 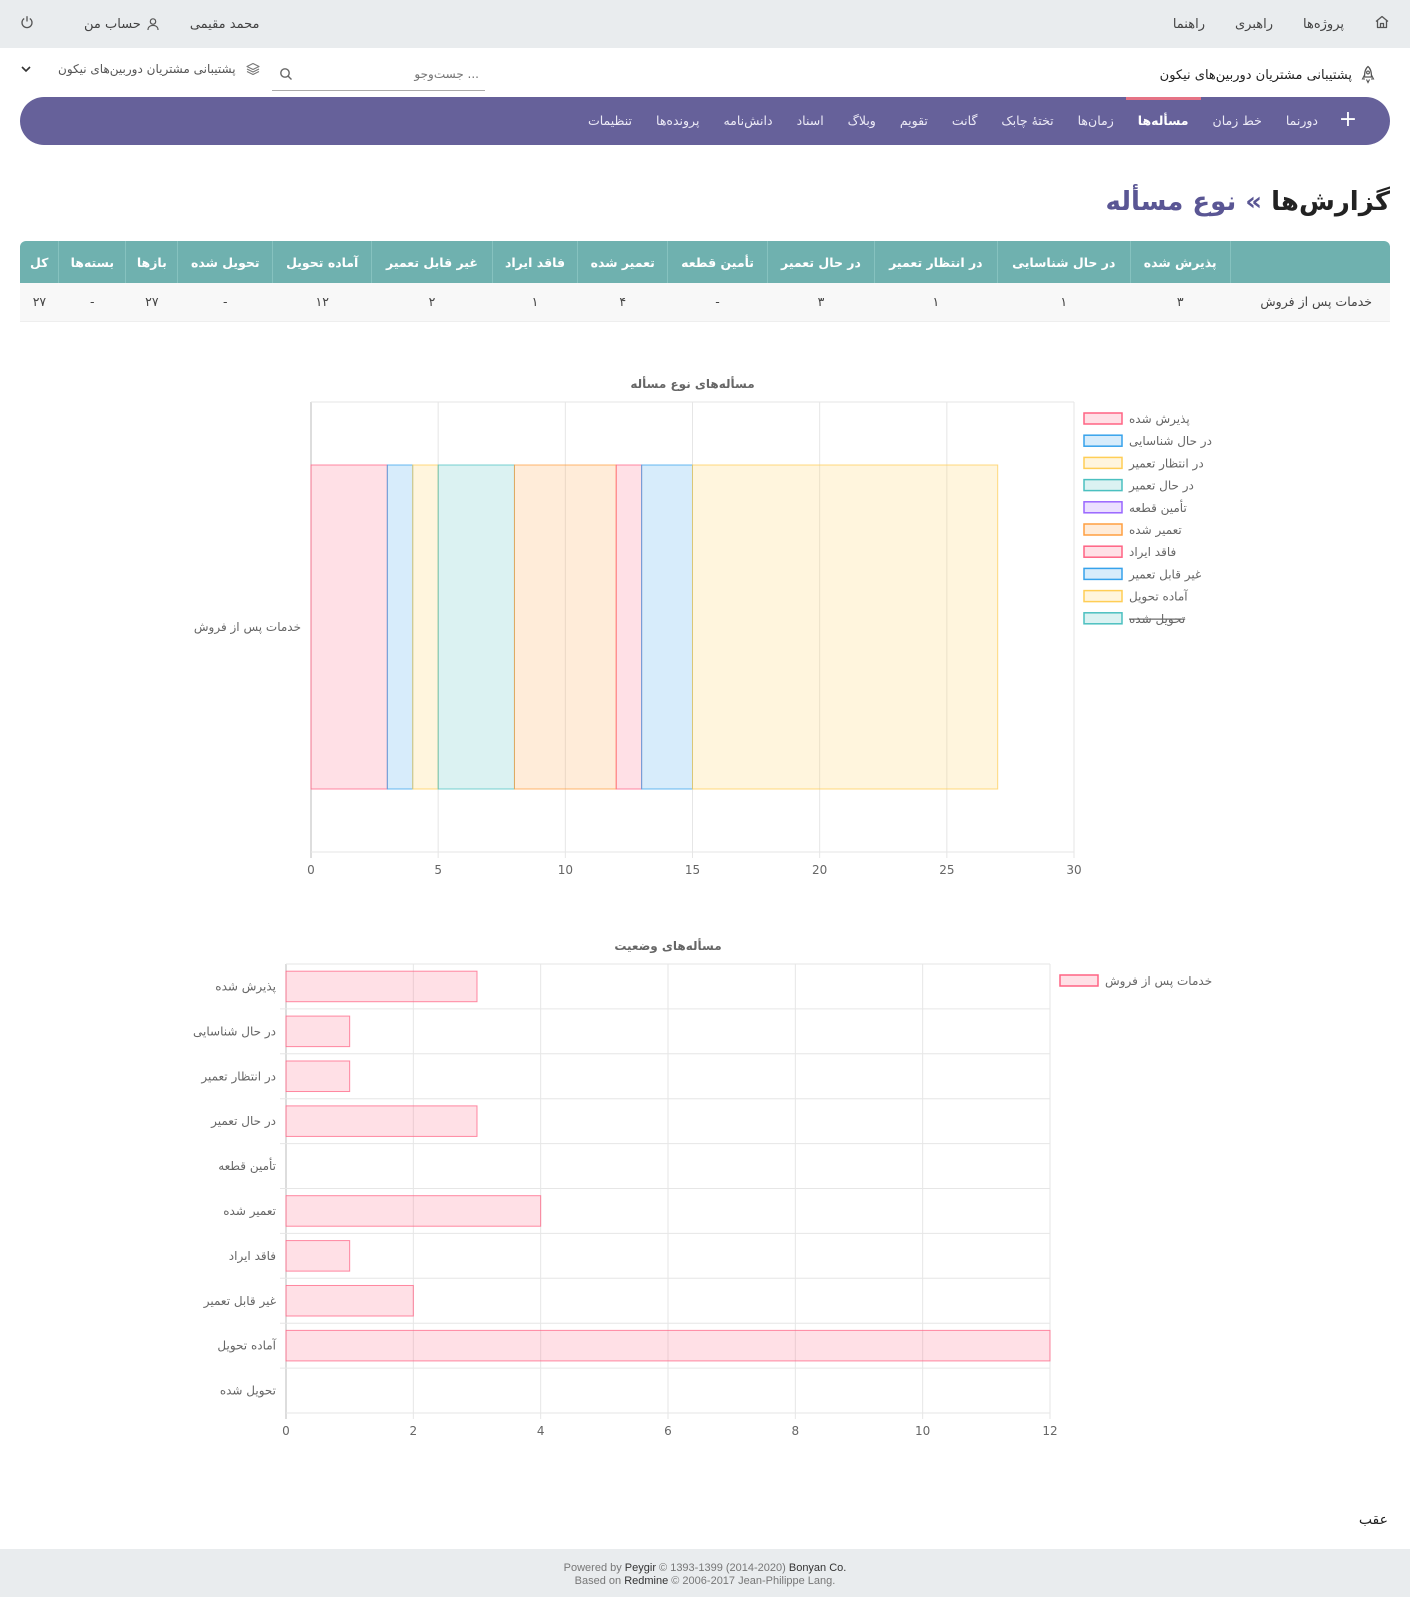 What do you see at coordinates (622, 302) in the screenshot?
I see `table-cell: ۴` at bounding box center [622, 302].